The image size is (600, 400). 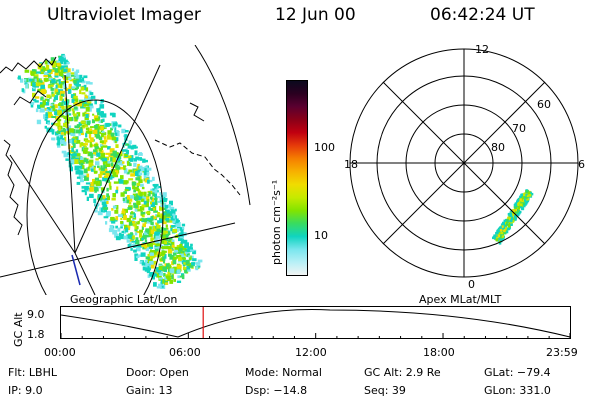 I want to click on timeline-xtick-2: 12:00, so click(x=311, y=352).